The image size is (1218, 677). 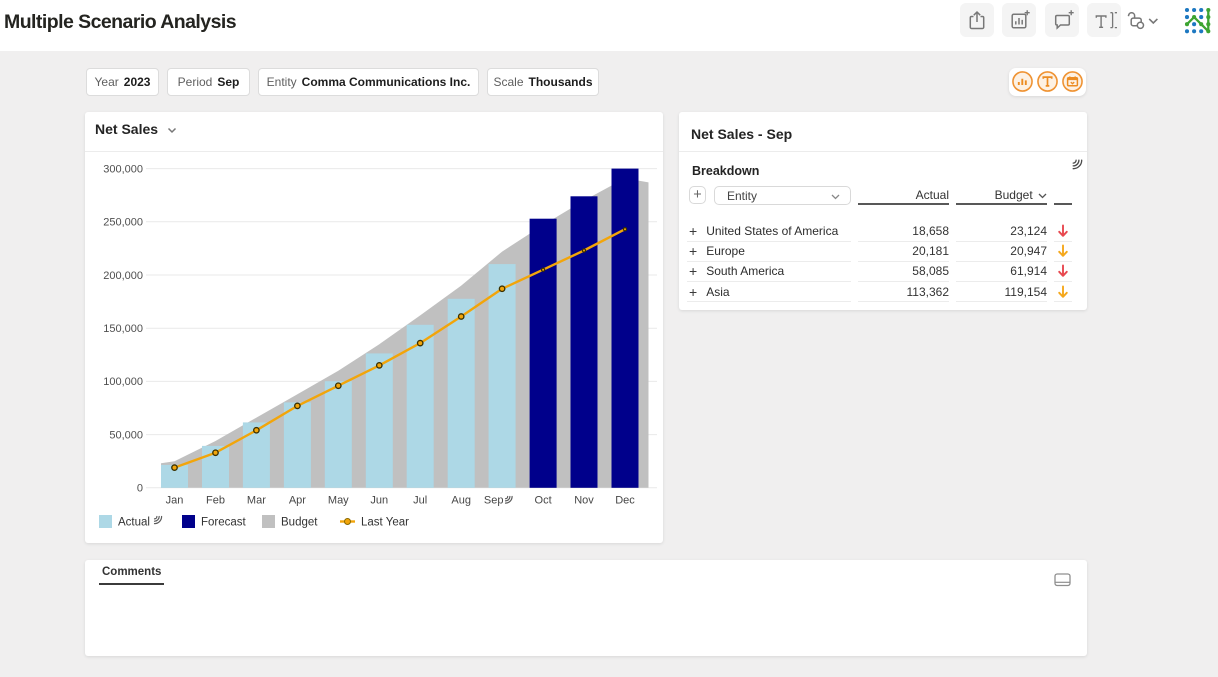 I want to click on svg-text: 150,000, so click(x=123, y=329).